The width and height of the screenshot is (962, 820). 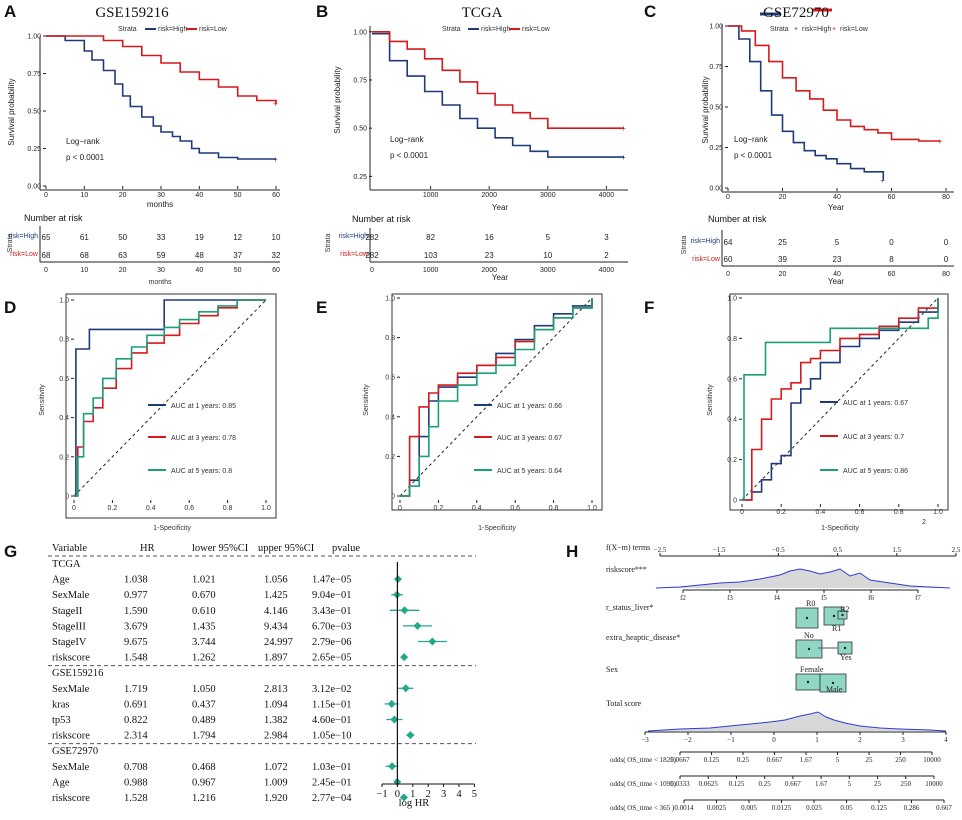 I want to click on panel-letter-f: F, so click(x=649, y=307).